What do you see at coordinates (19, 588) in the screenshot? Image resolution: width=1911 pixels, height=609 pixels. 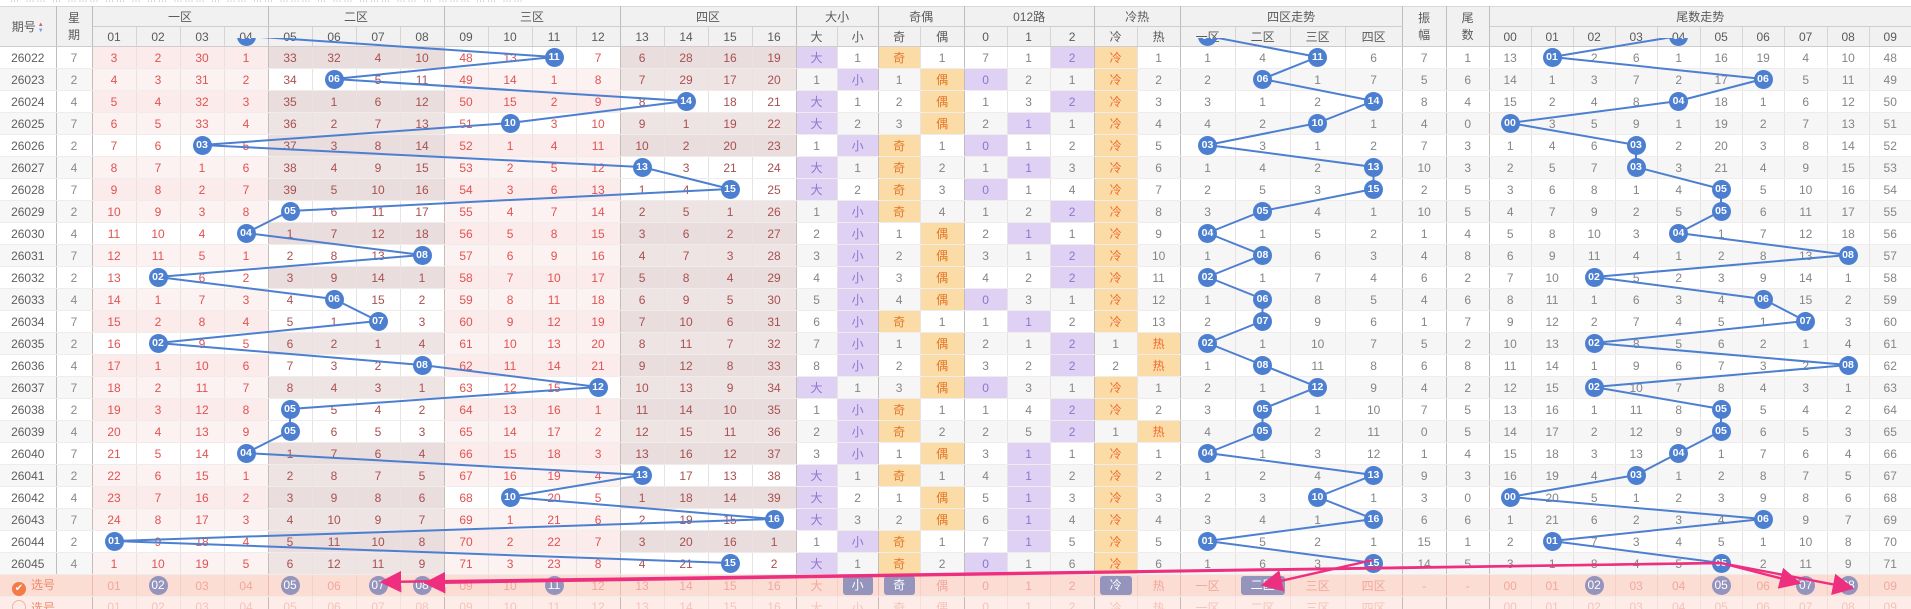 I see `check-icon: ✔` at bounding box center [19, 588].